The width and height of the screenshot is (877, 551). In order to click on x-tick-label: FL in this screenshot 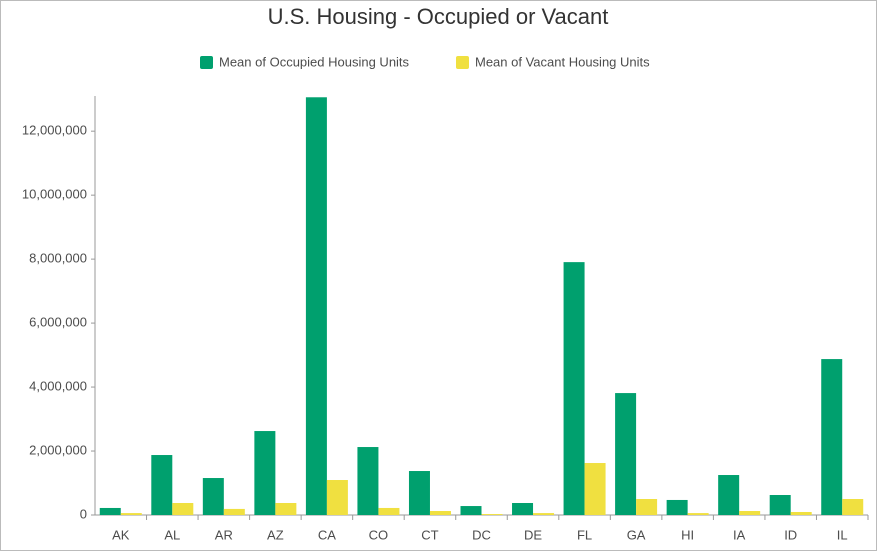, I will do `click(584, 534)`.